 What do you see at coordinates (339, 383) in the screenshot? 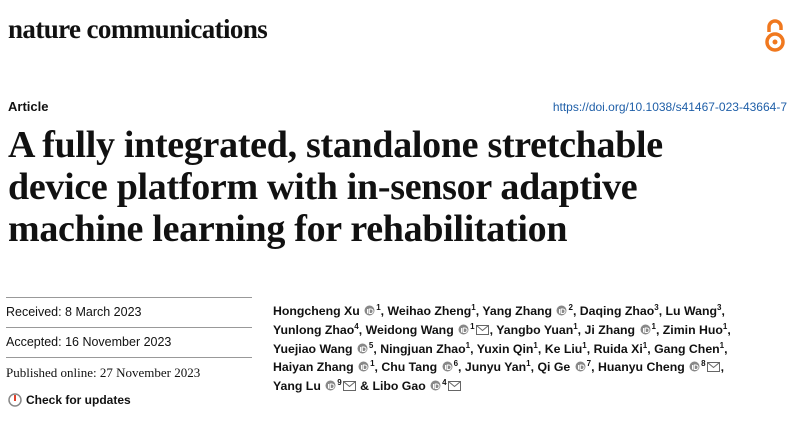
I see `affiliation: 9` at bounding box center [339, 383].